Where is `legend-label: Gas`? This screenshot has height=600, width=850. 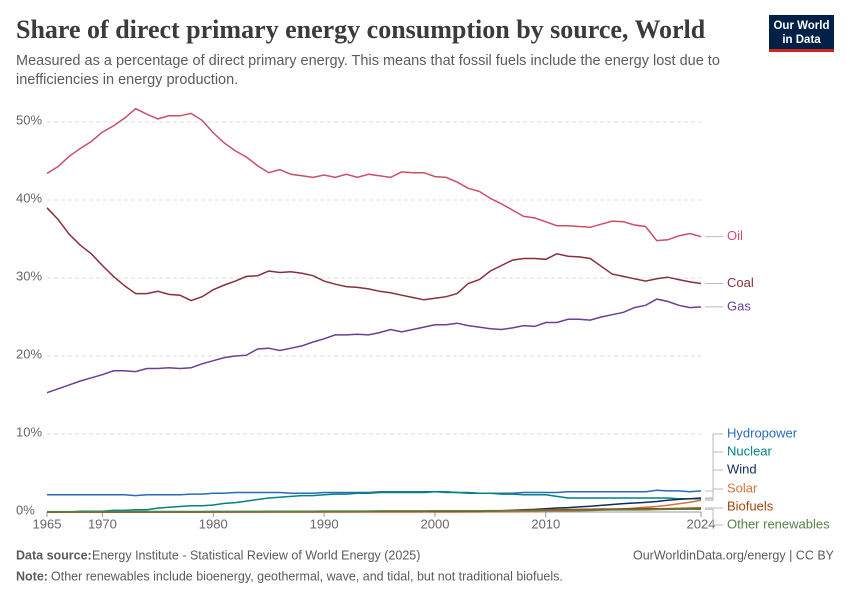
legend-label: Gas is located at coordinates (739, 305).